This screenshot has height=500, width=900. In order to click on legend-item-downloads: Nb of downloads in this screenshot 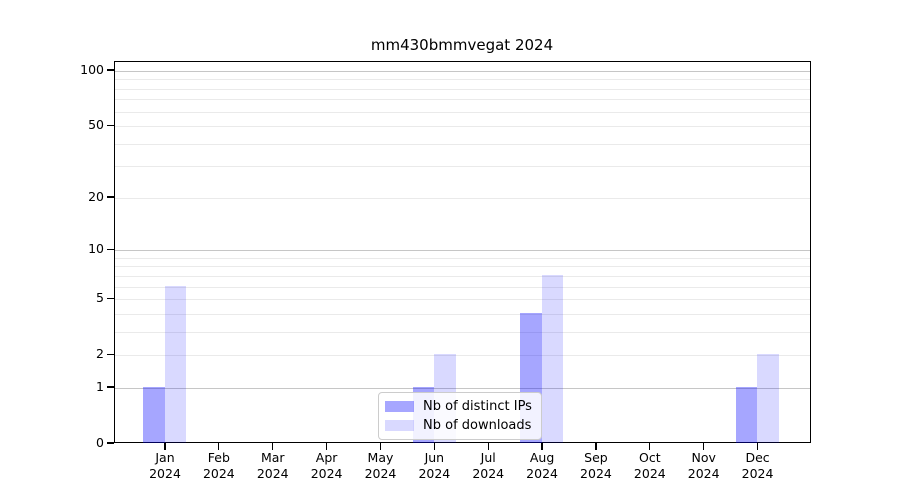, I will do `click(458, 425)`.